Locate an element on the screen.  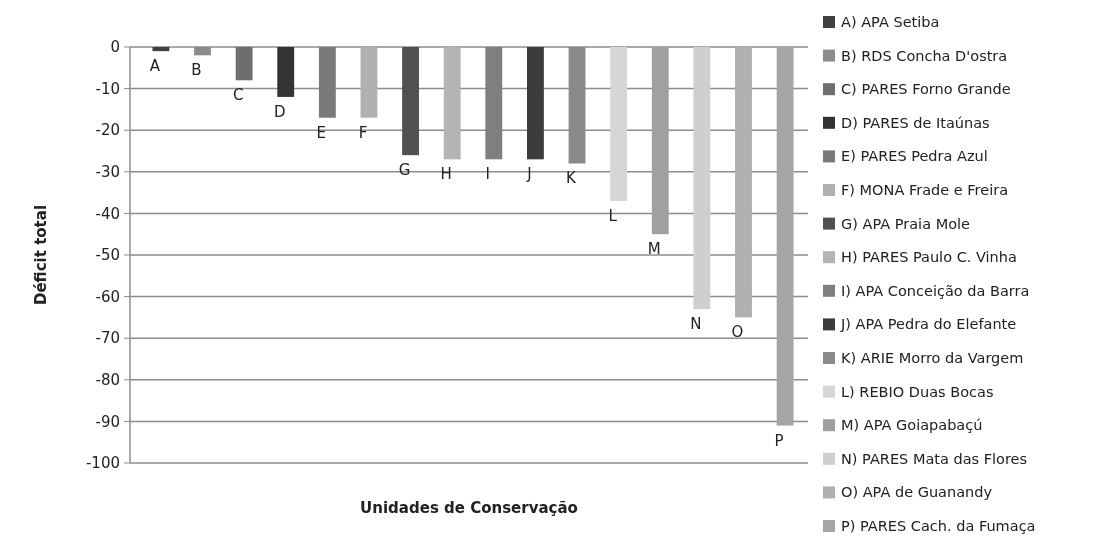
x-tick-label: N is located at coordinates (696, 324).